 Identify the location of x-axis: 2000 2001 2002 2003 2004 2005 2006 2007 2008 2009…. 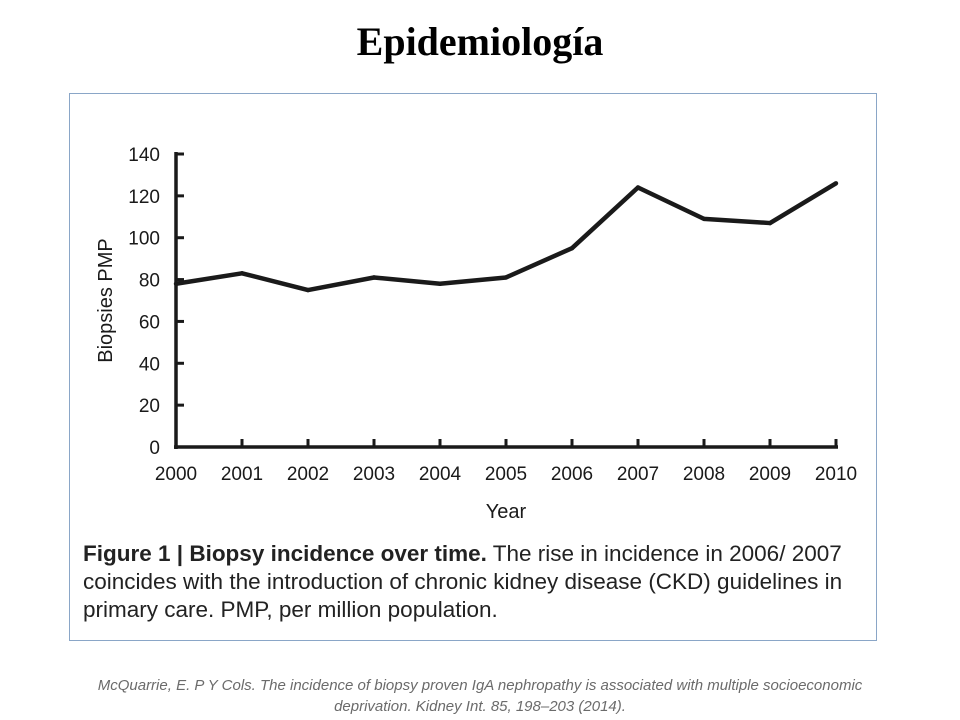
(506, 462).